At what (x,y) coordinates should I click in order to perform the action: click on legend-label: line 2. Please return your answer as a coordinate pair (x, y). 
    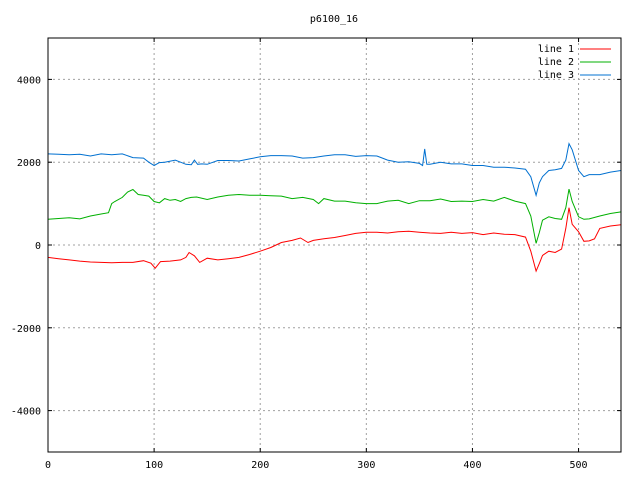
    Looking at the image, I should click on (556, 62).